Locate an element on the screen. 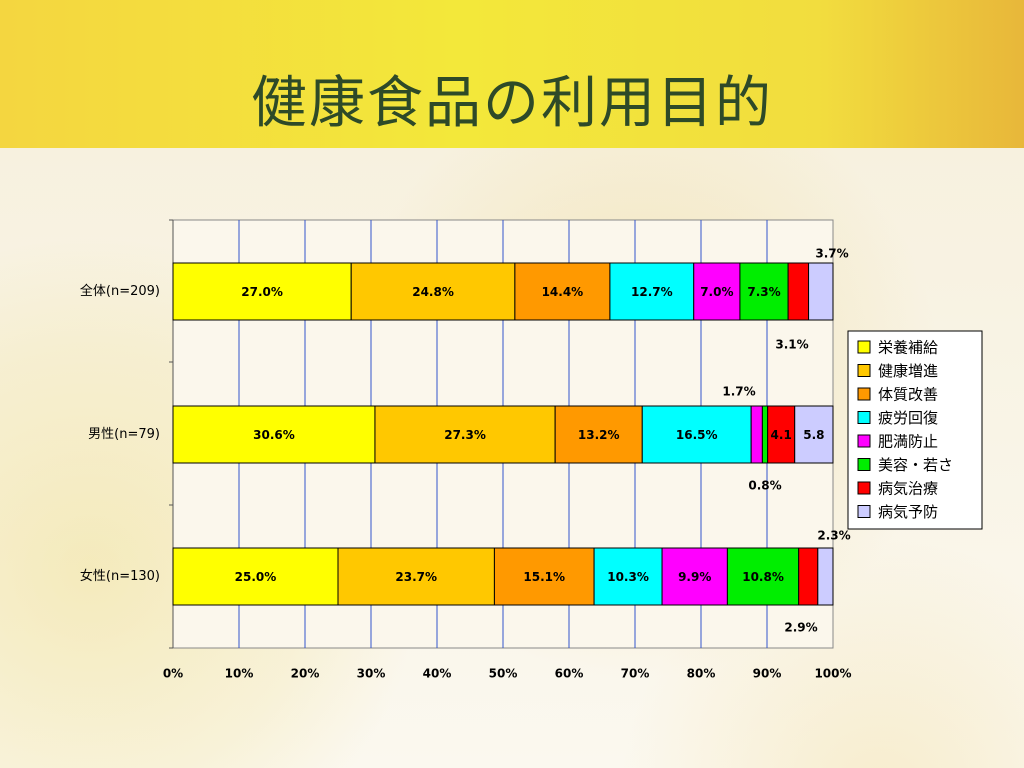 Image resolution: width=1024 pixels, height=768 pixels. callout-label: 2.9% is located at coordinates (800, 628).